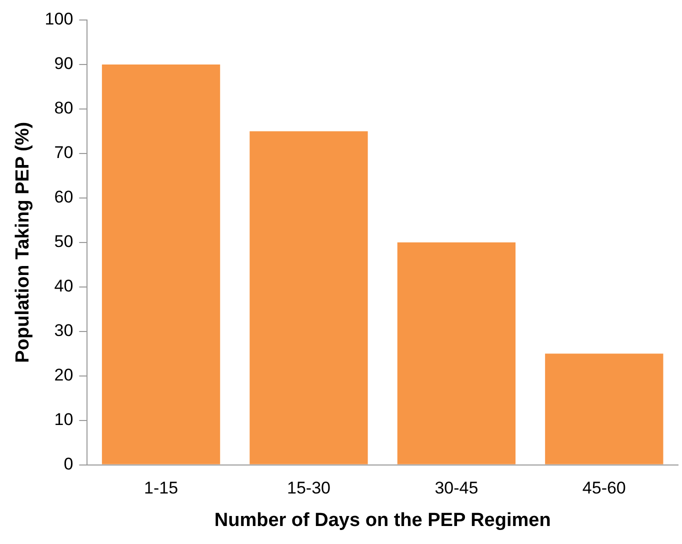  What do you see at coordinates (64, 64) in the screenshot?
I see `y-tick-label: 90` at bounding box center [64, 64].